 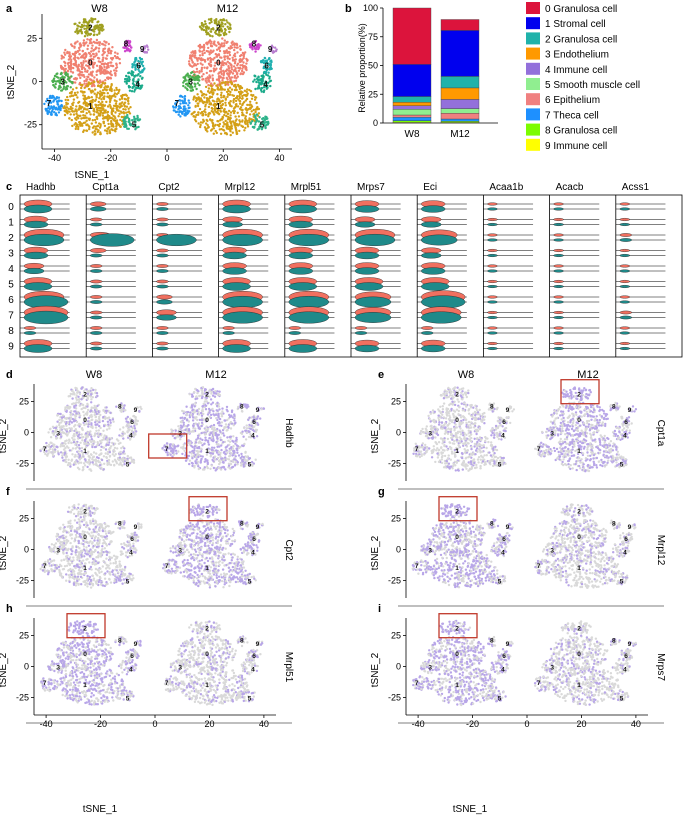 What do you see at coordinates (460, 111) in the screenshot?
I see `bar-segment` at bounding box center [460, 111].